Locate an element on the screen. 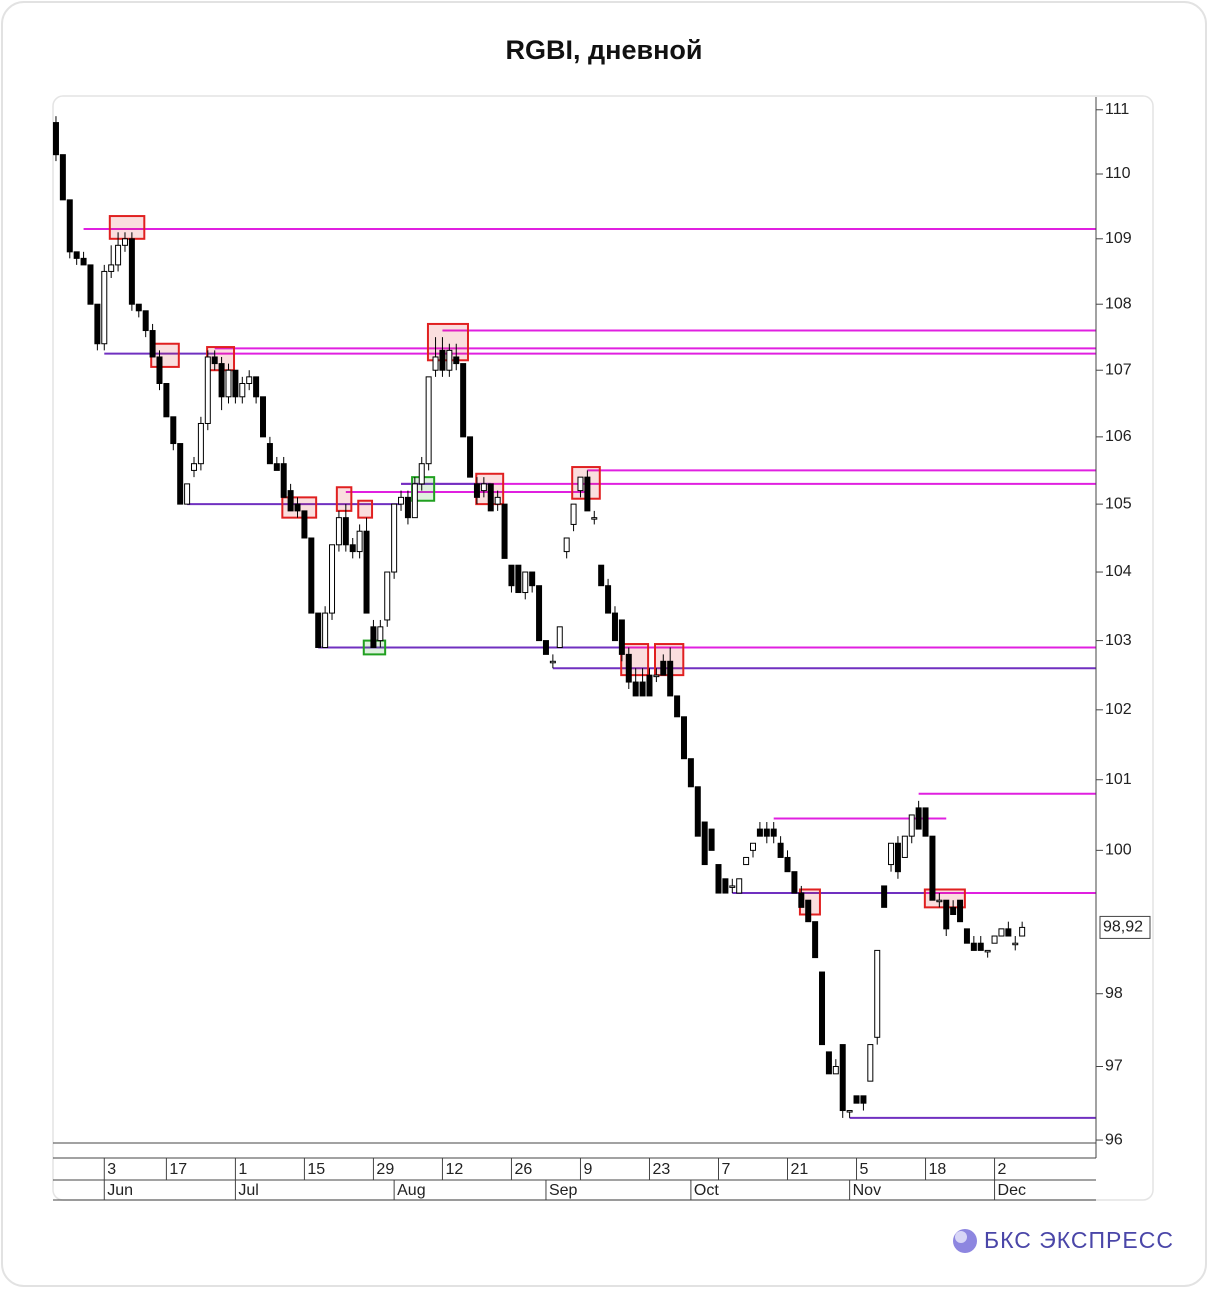 Image resolution: width=1208 pixels, height=1293 pixels. last-price-label: 98,92 is located at coordinates (1123, 927).